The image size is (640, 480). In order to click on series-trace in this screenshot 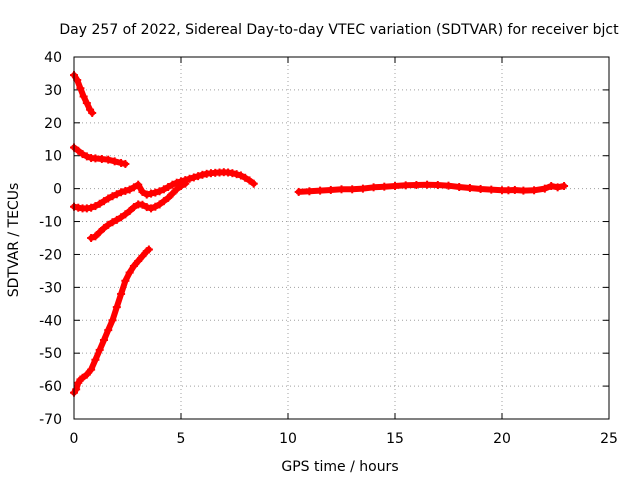, I will do `click(431, 188)`.